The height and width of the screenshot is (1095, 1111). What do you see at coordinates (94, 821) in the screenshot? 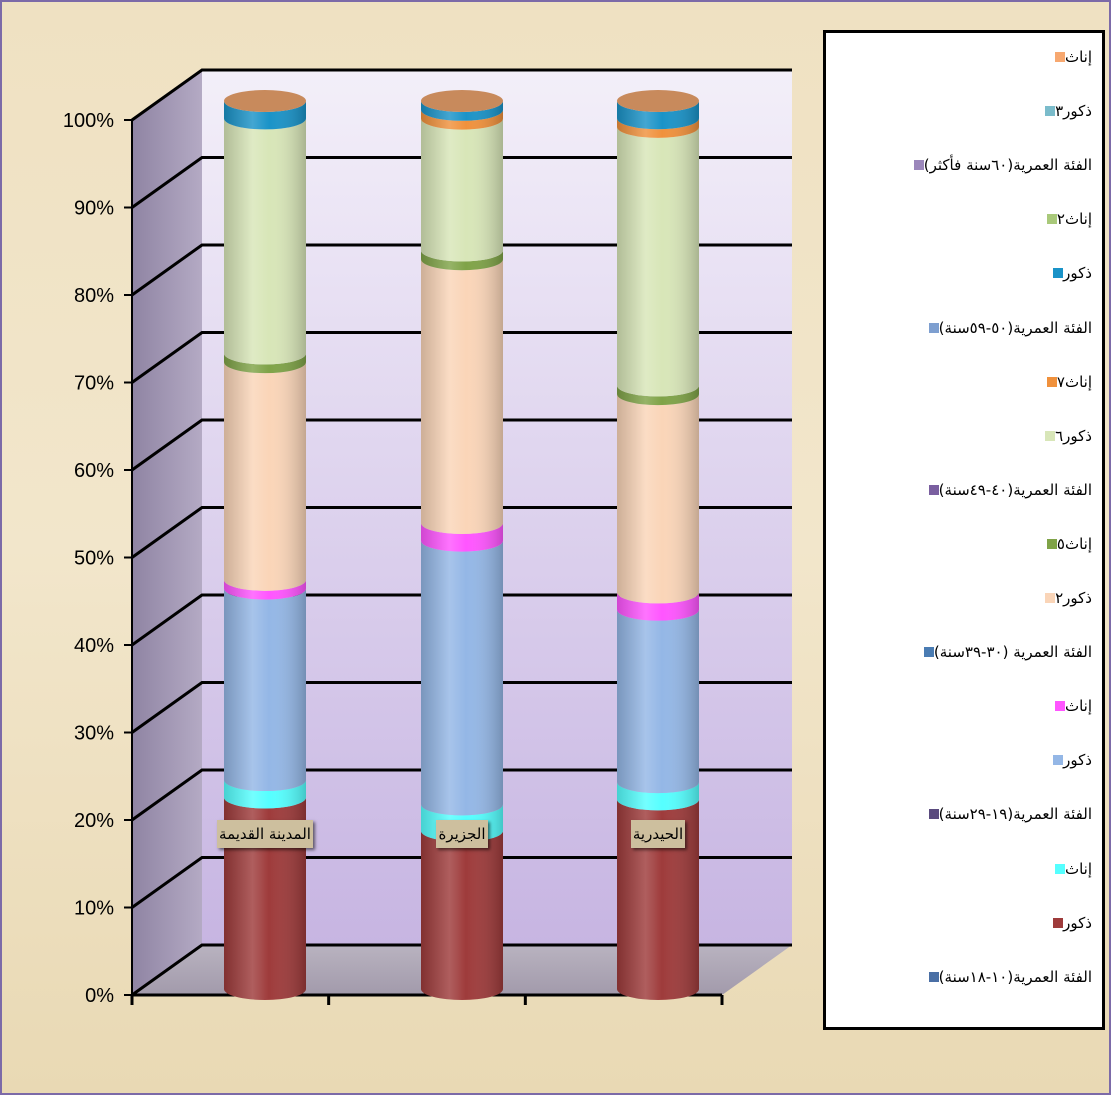
I see `y-tick-label: 20%` at bounding box center [94, 821].